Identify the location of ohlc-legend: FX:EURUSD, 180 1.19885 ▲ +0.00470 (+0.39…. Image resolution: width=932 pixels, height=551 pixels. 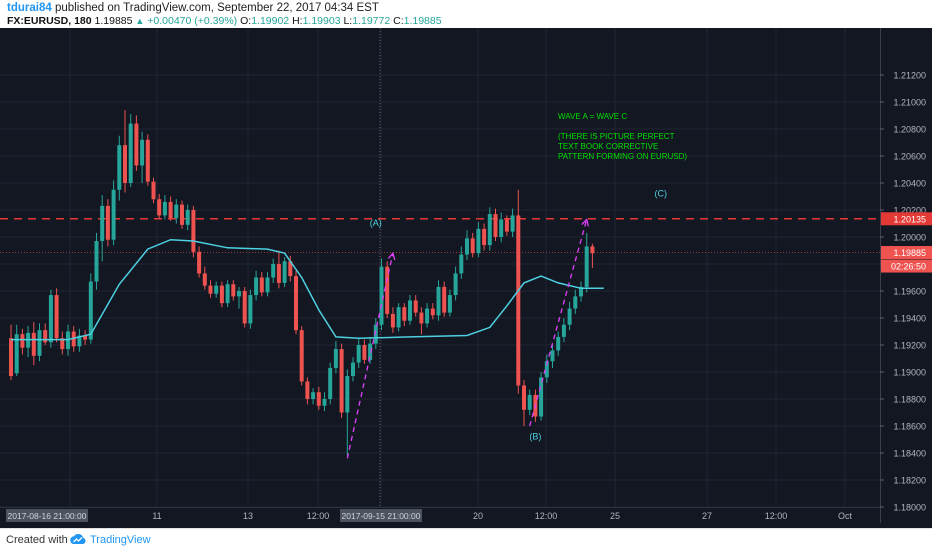
(224, 21).